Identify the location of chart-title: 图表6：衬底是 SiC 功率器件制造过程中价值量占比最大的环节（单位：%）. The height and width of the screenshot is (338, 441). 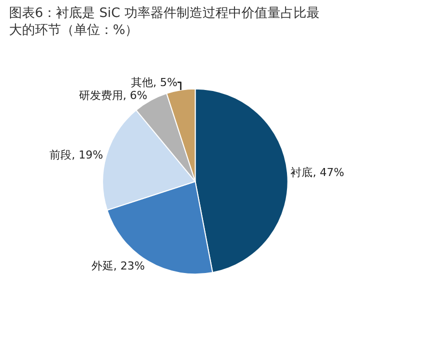
(164, 21).